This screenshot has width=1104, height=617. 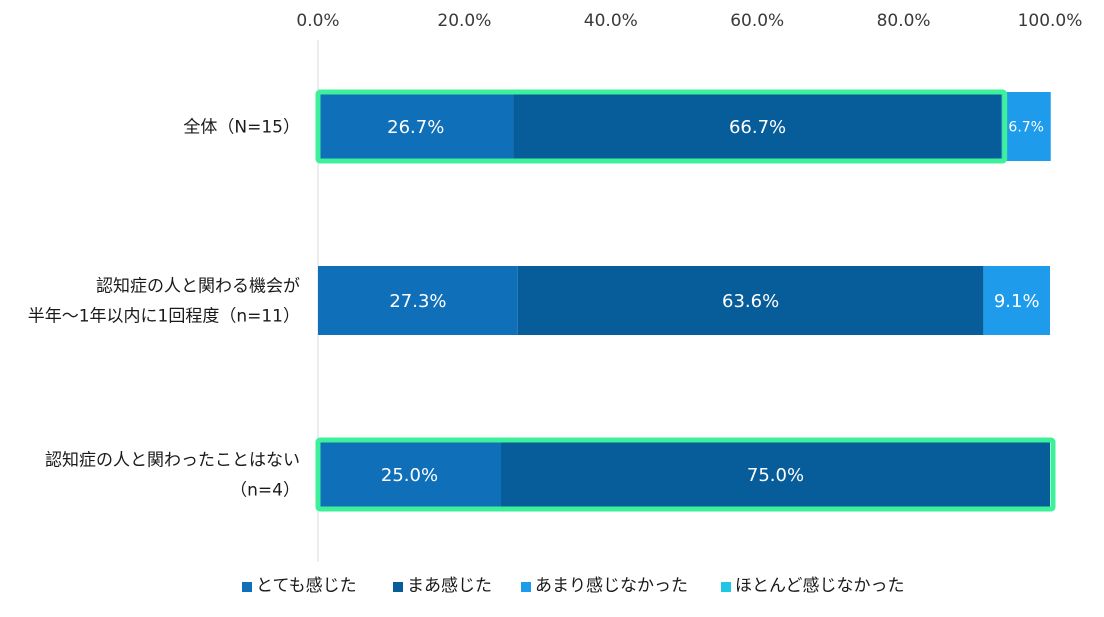 I want to click on category-label: 認知症の人と関わる機会が, so click(x=198, y=287).